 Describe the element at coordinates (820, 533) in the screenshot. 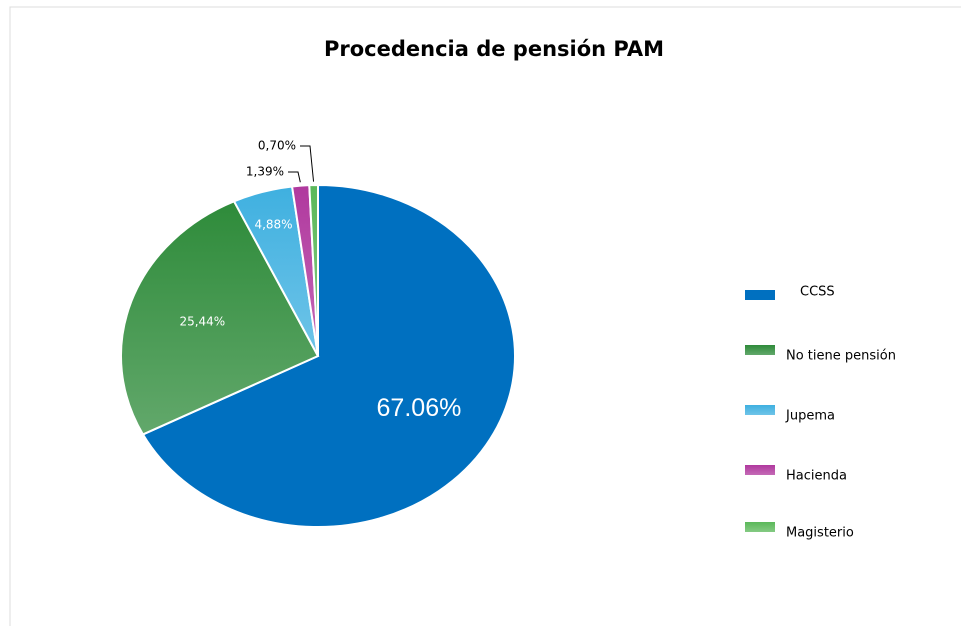

I see `legend-label: Magisterio` at that location.